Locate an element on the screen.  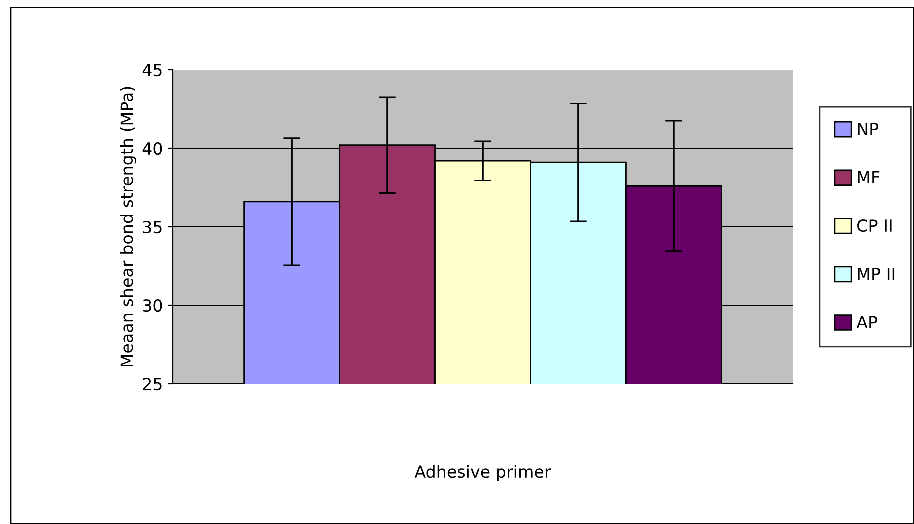
y-tick-label: 45 is located at coordinates (152, 70).